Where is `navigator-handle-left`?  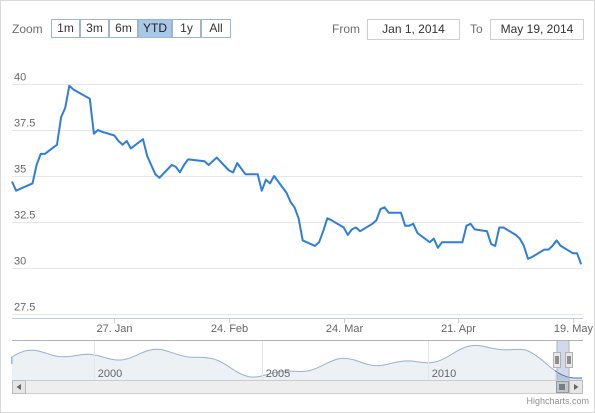 navigator-handle-left is located at coordinates (557, 360).